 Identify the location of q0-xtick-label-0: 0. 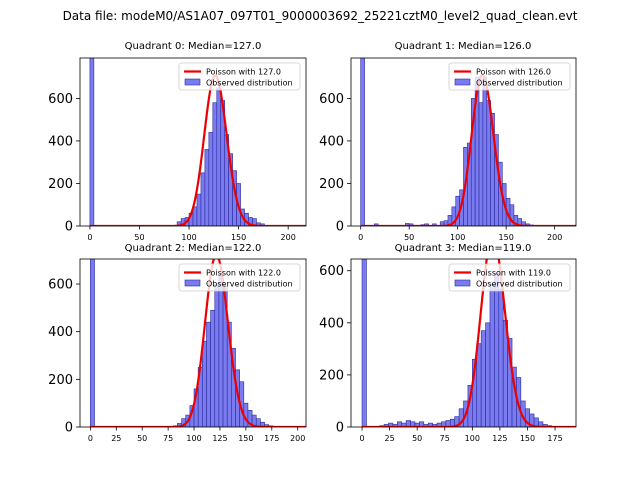
(89, 237).